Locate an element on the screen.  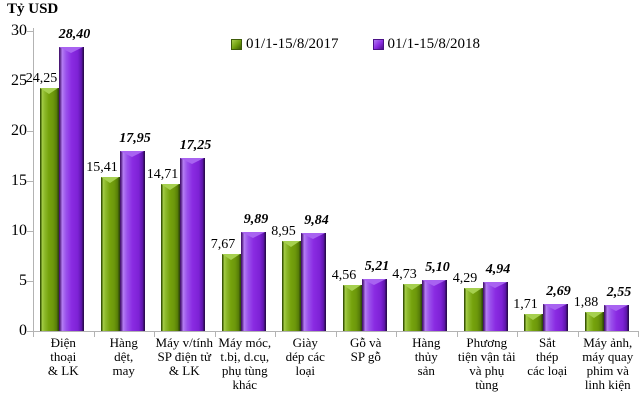
legend-label-2017: 01/1-15/8/2017 is located at coordinates (292, 44).